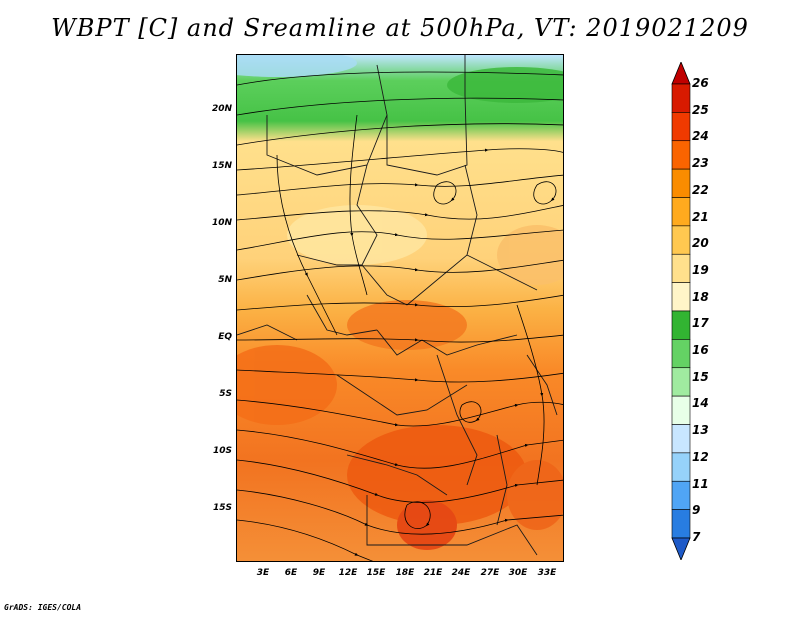 The height and width of the screenshot is (618, 800). Describe the element at coordinates (700, 403) in the screenshot. I see `colorbar-label: 14` at that location.